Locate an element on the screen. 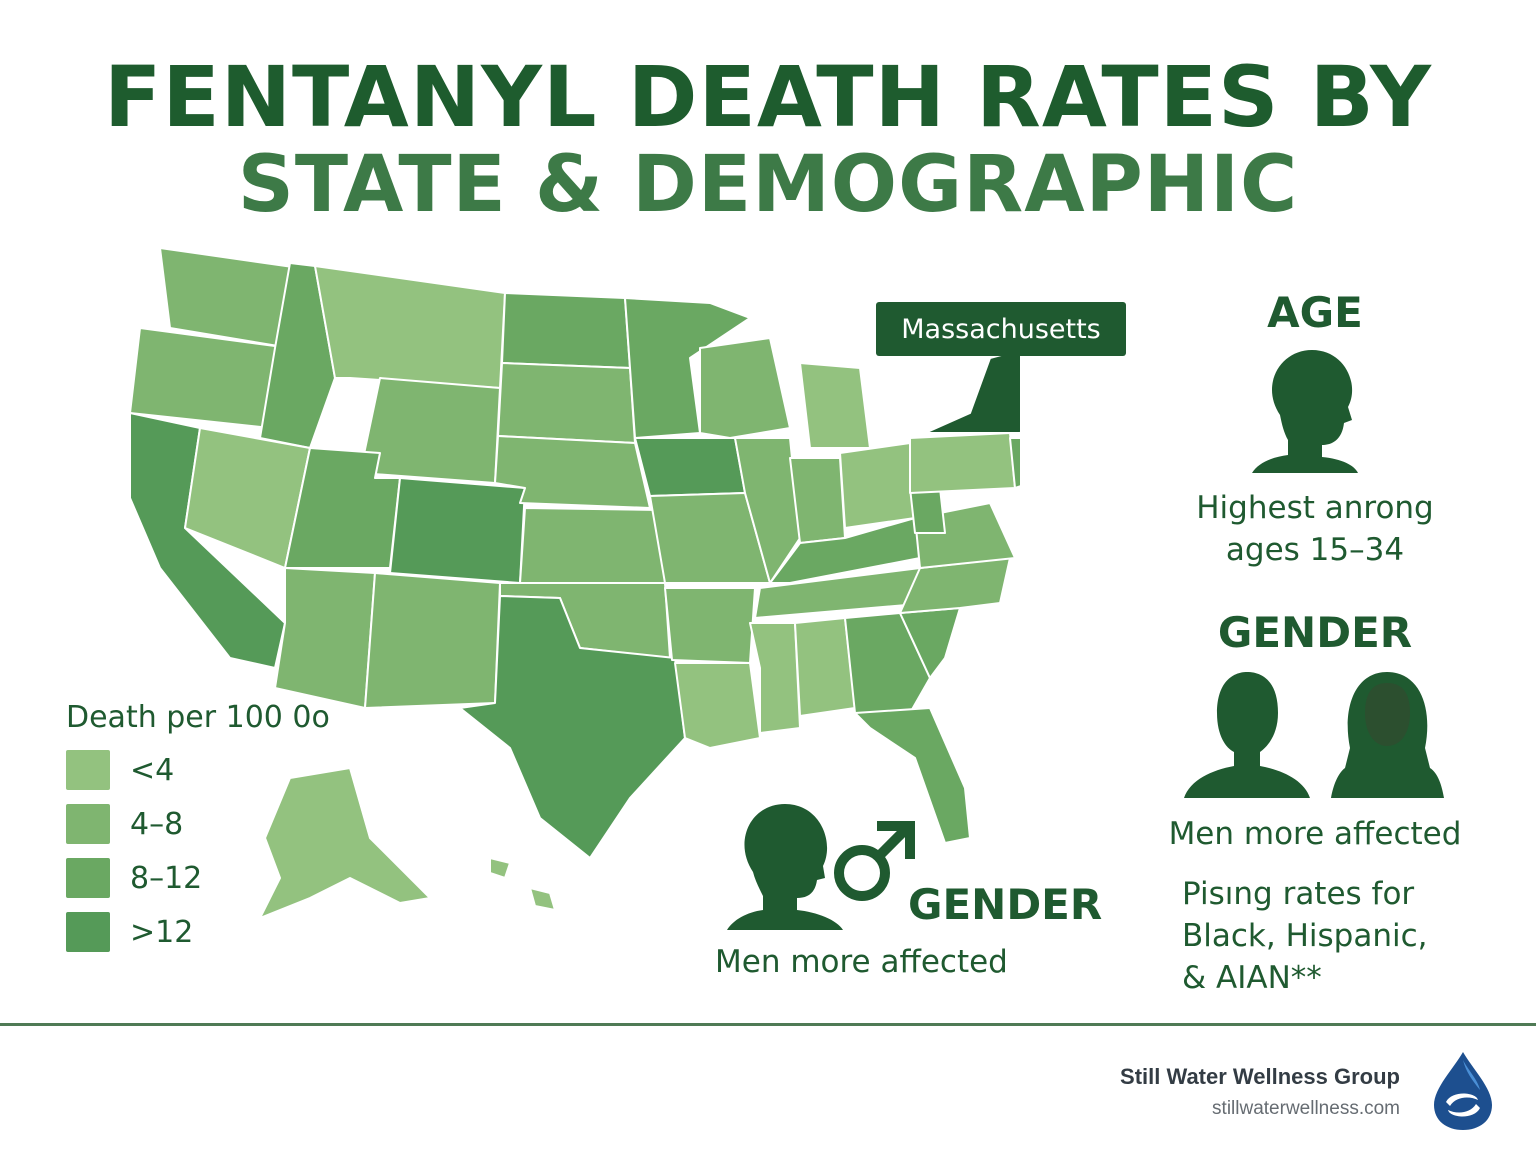  state-wyoming is located at coordinates (430, 430).